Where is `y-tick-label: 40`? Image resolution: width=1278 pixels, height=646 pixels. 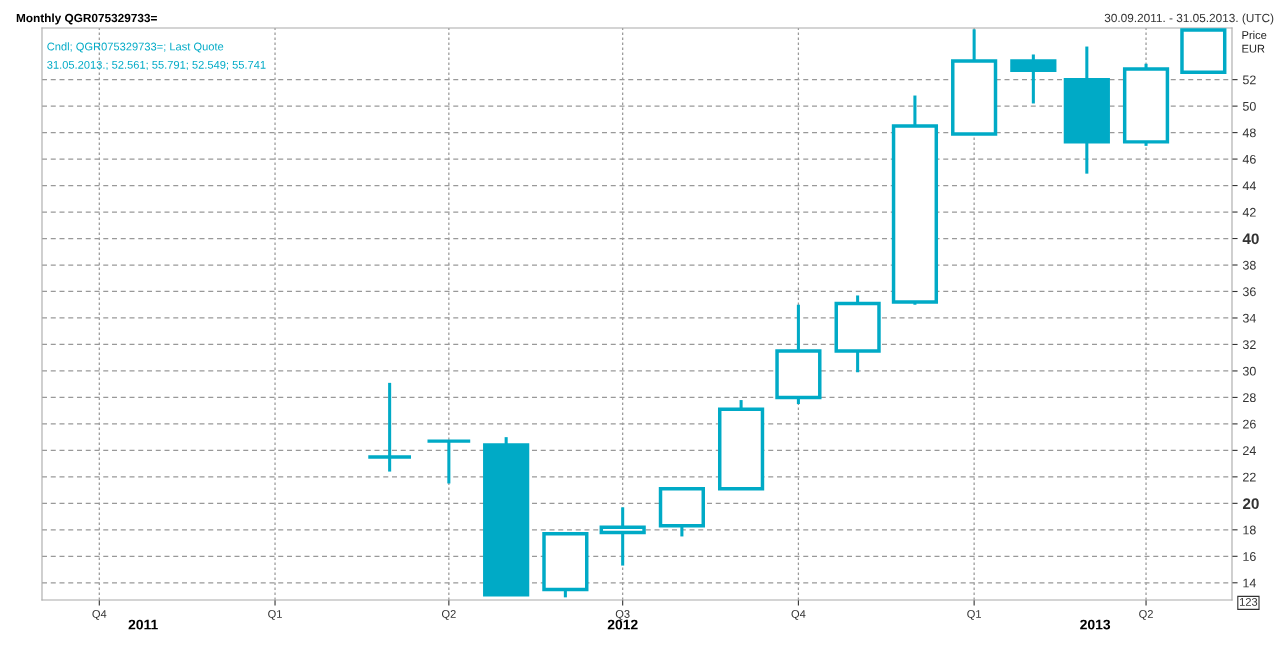 y-tick-label: 40 is located at coordinates (1250, 239).